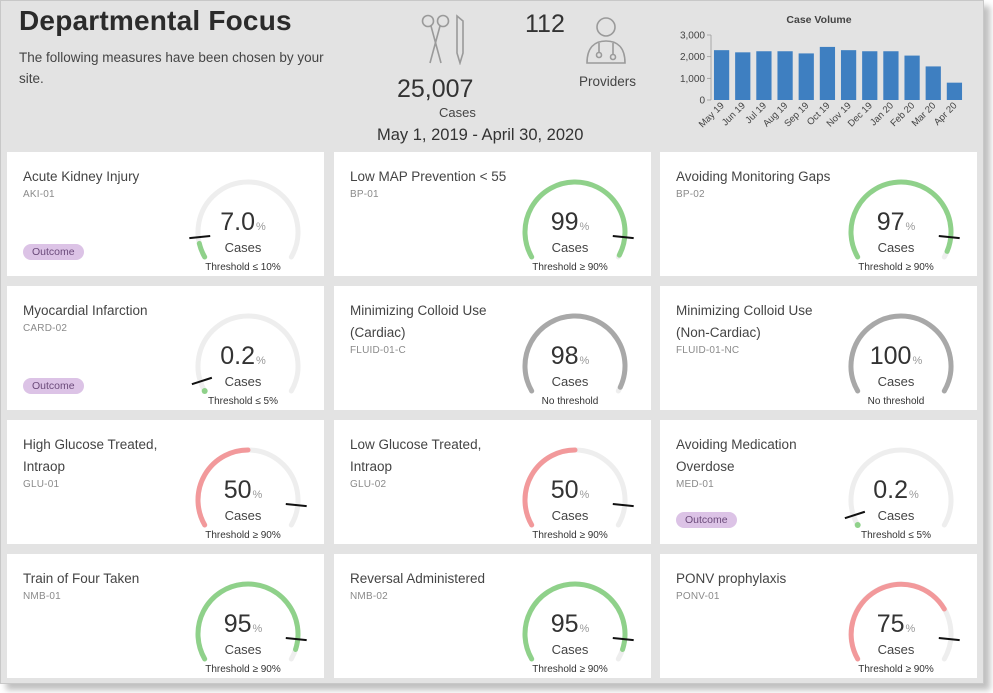 Image resolution: width=993 pixels, height=693 pixels. I want to click on measure-name: High Glucose Treated, Intraop, so click(90, 455).